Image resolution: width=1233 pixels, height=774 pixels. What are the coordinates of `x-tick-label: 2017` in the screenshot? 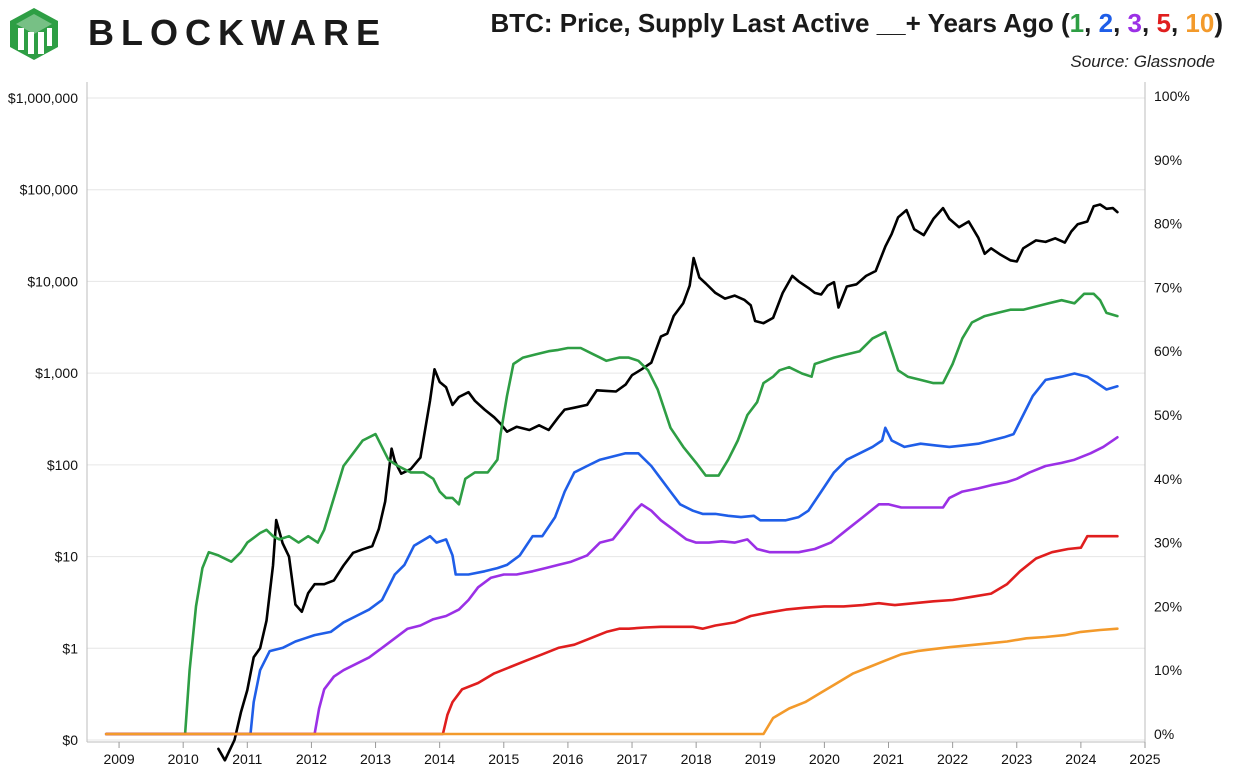 It's located at (631, 759).